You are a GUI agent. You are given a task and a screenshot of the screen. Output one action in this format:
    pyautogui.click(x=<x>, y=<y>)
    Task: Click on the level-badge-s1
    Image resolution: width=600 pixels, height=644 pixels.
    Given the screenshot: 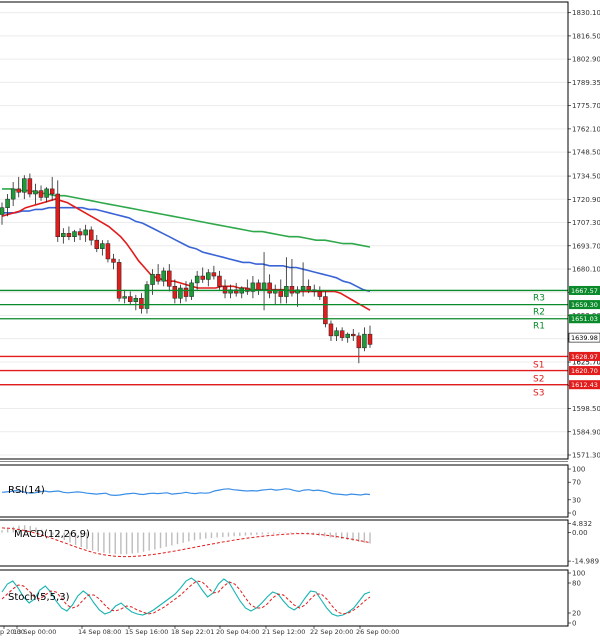 What is the action you would take?
    pyautogui.click(x=584, y=356)
    